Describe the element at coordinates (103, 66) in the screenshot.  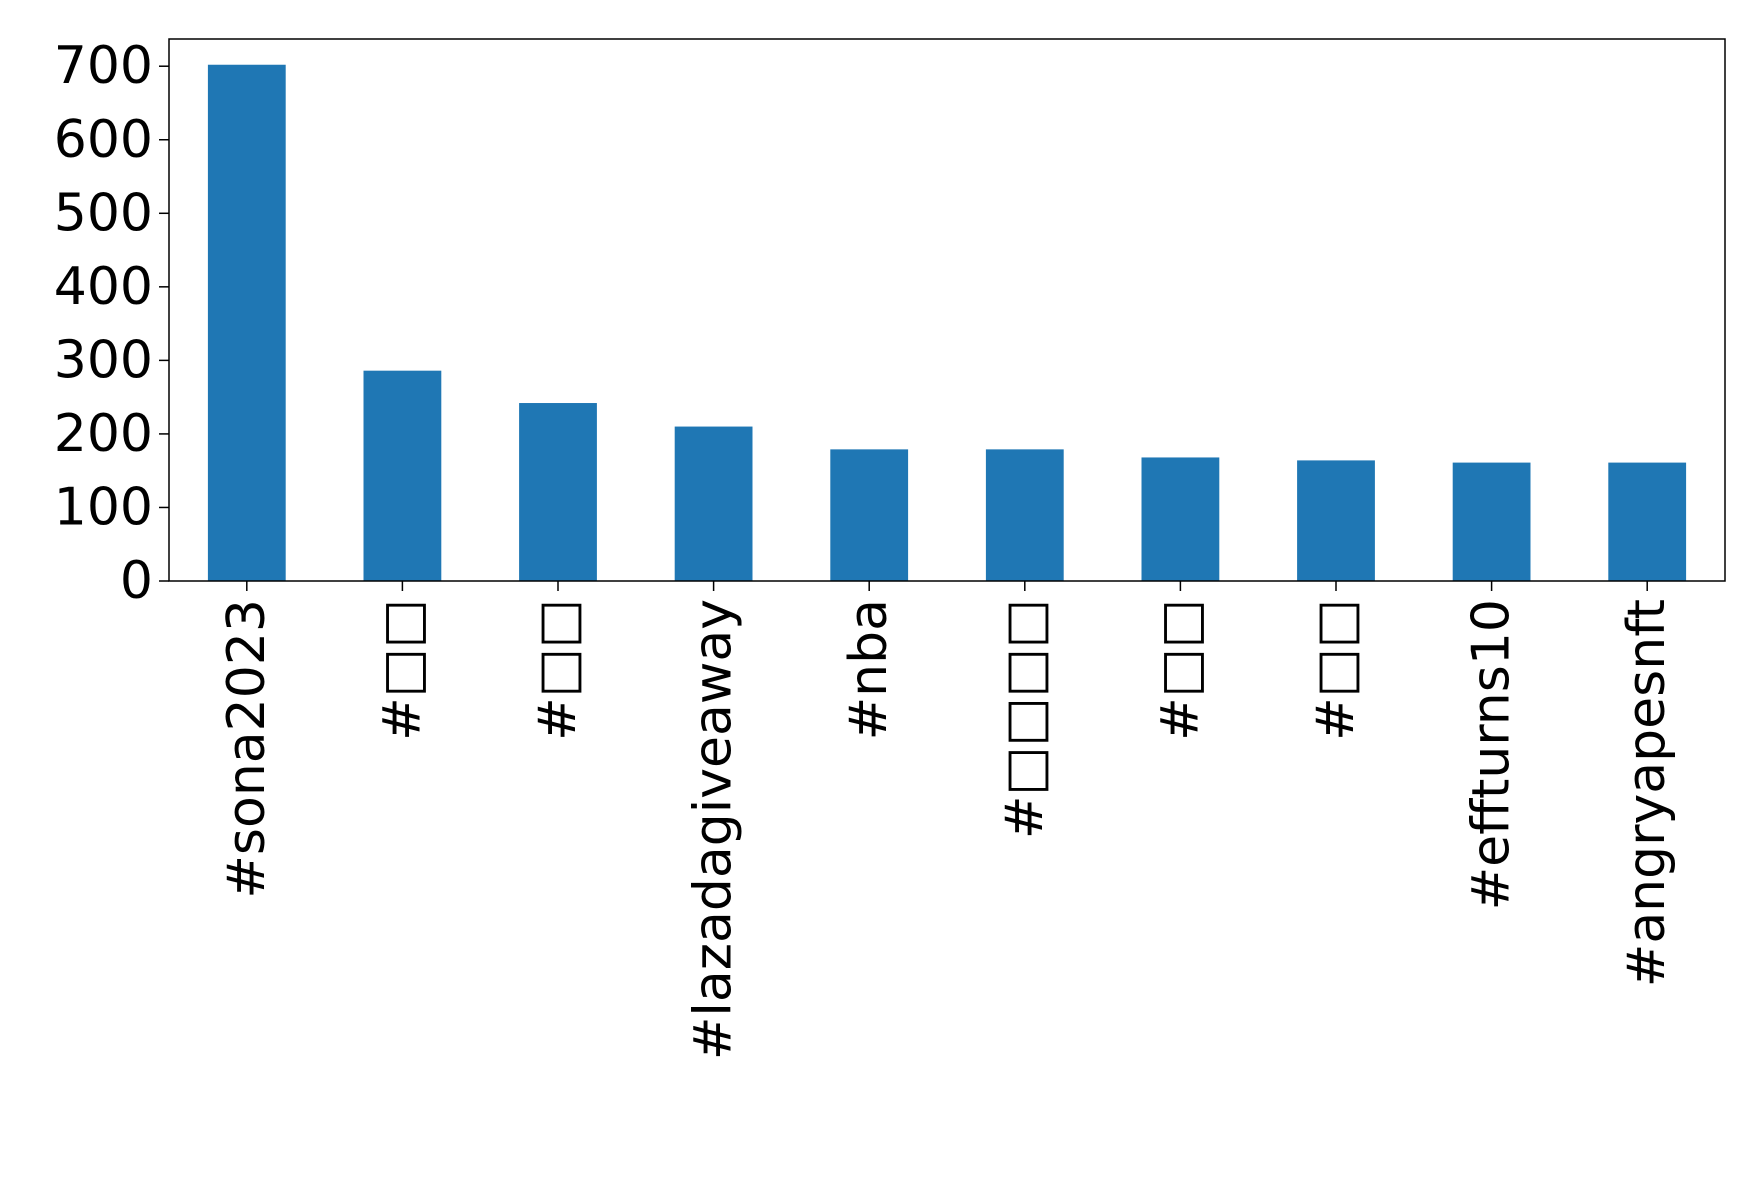
I see `y-tick-label: 700` at that location.